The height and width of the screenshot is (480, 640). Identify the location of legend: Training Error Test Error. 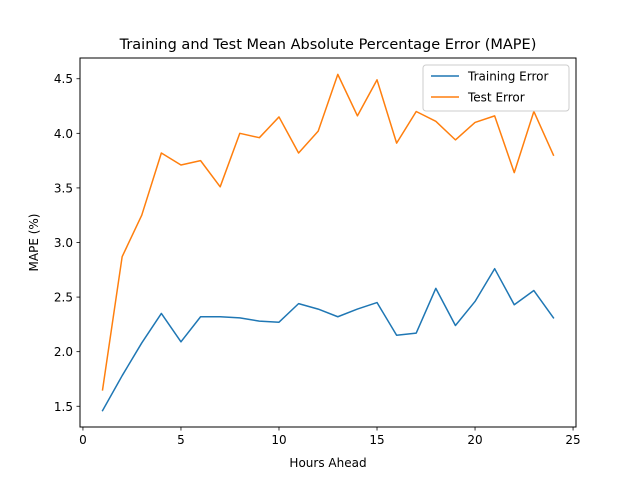
(496, 88).